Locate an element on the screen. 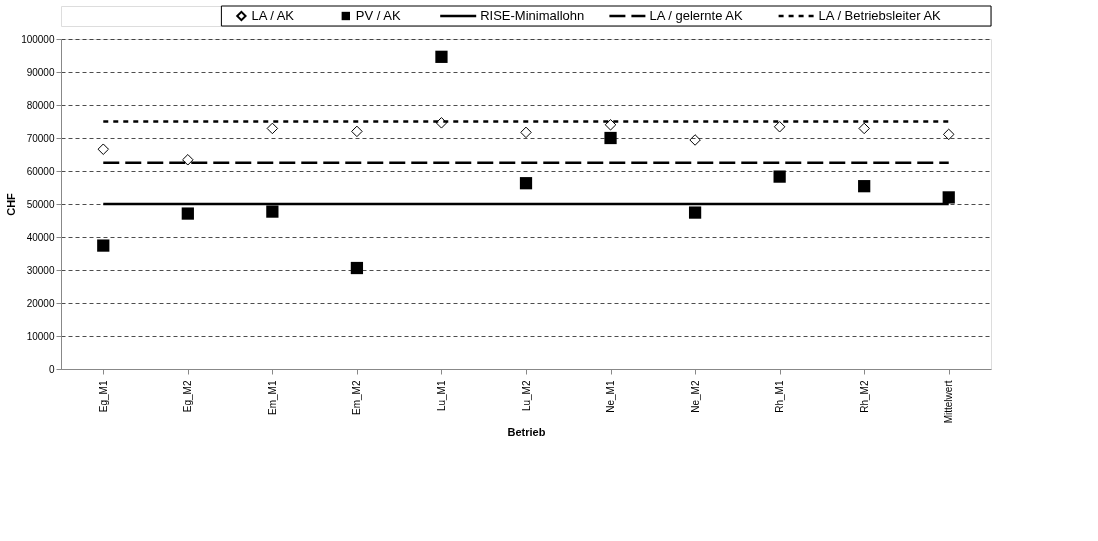  x-tick-label: Eg_M2 is located at coordinates (188, 396).